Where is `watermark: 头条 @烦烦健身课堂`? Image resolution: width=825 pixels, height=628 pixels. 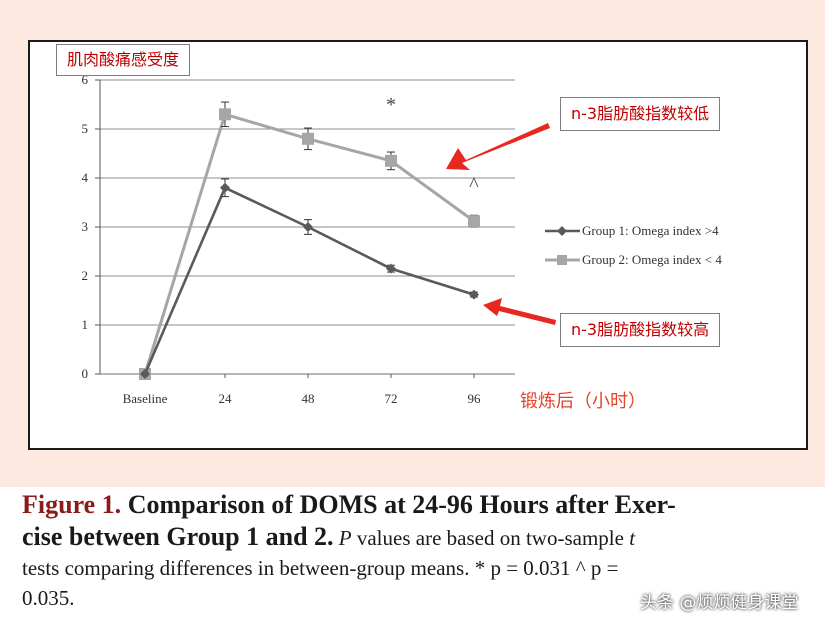
watermark: 头条 @烦烦健身课堂 is located at coordinates (719, 603).